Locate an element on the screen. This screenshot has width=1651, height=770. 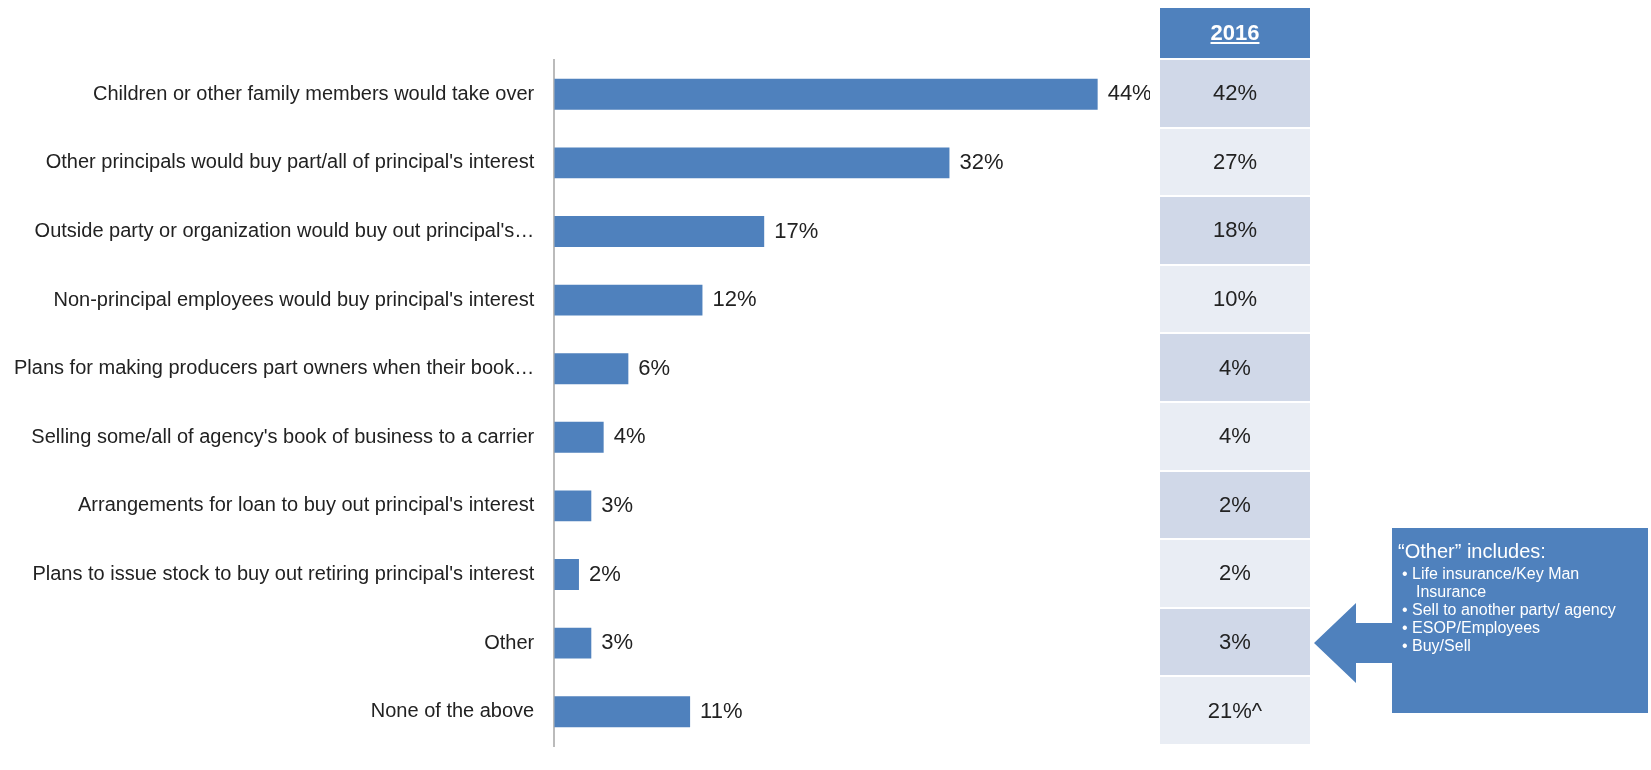
y-tick-label: None of the above is located at coordinates (452, 710).